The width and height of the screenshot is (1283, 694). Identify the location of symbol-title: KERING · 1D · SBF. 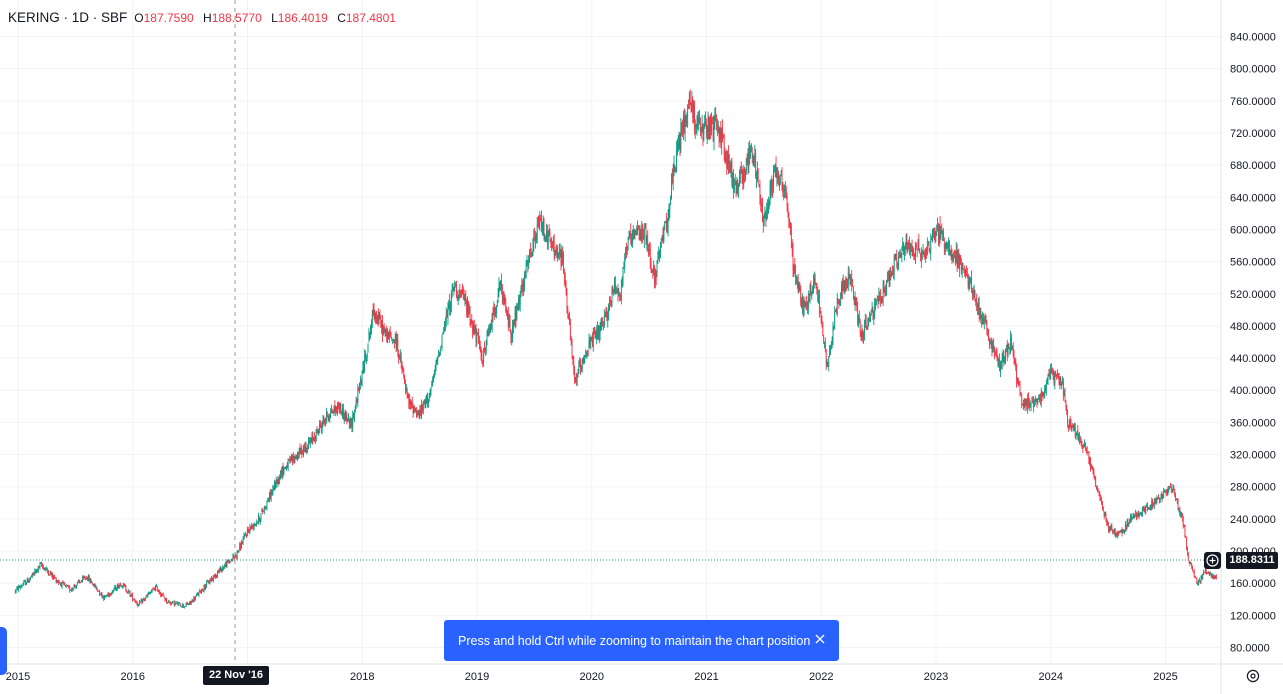
(68, 17).